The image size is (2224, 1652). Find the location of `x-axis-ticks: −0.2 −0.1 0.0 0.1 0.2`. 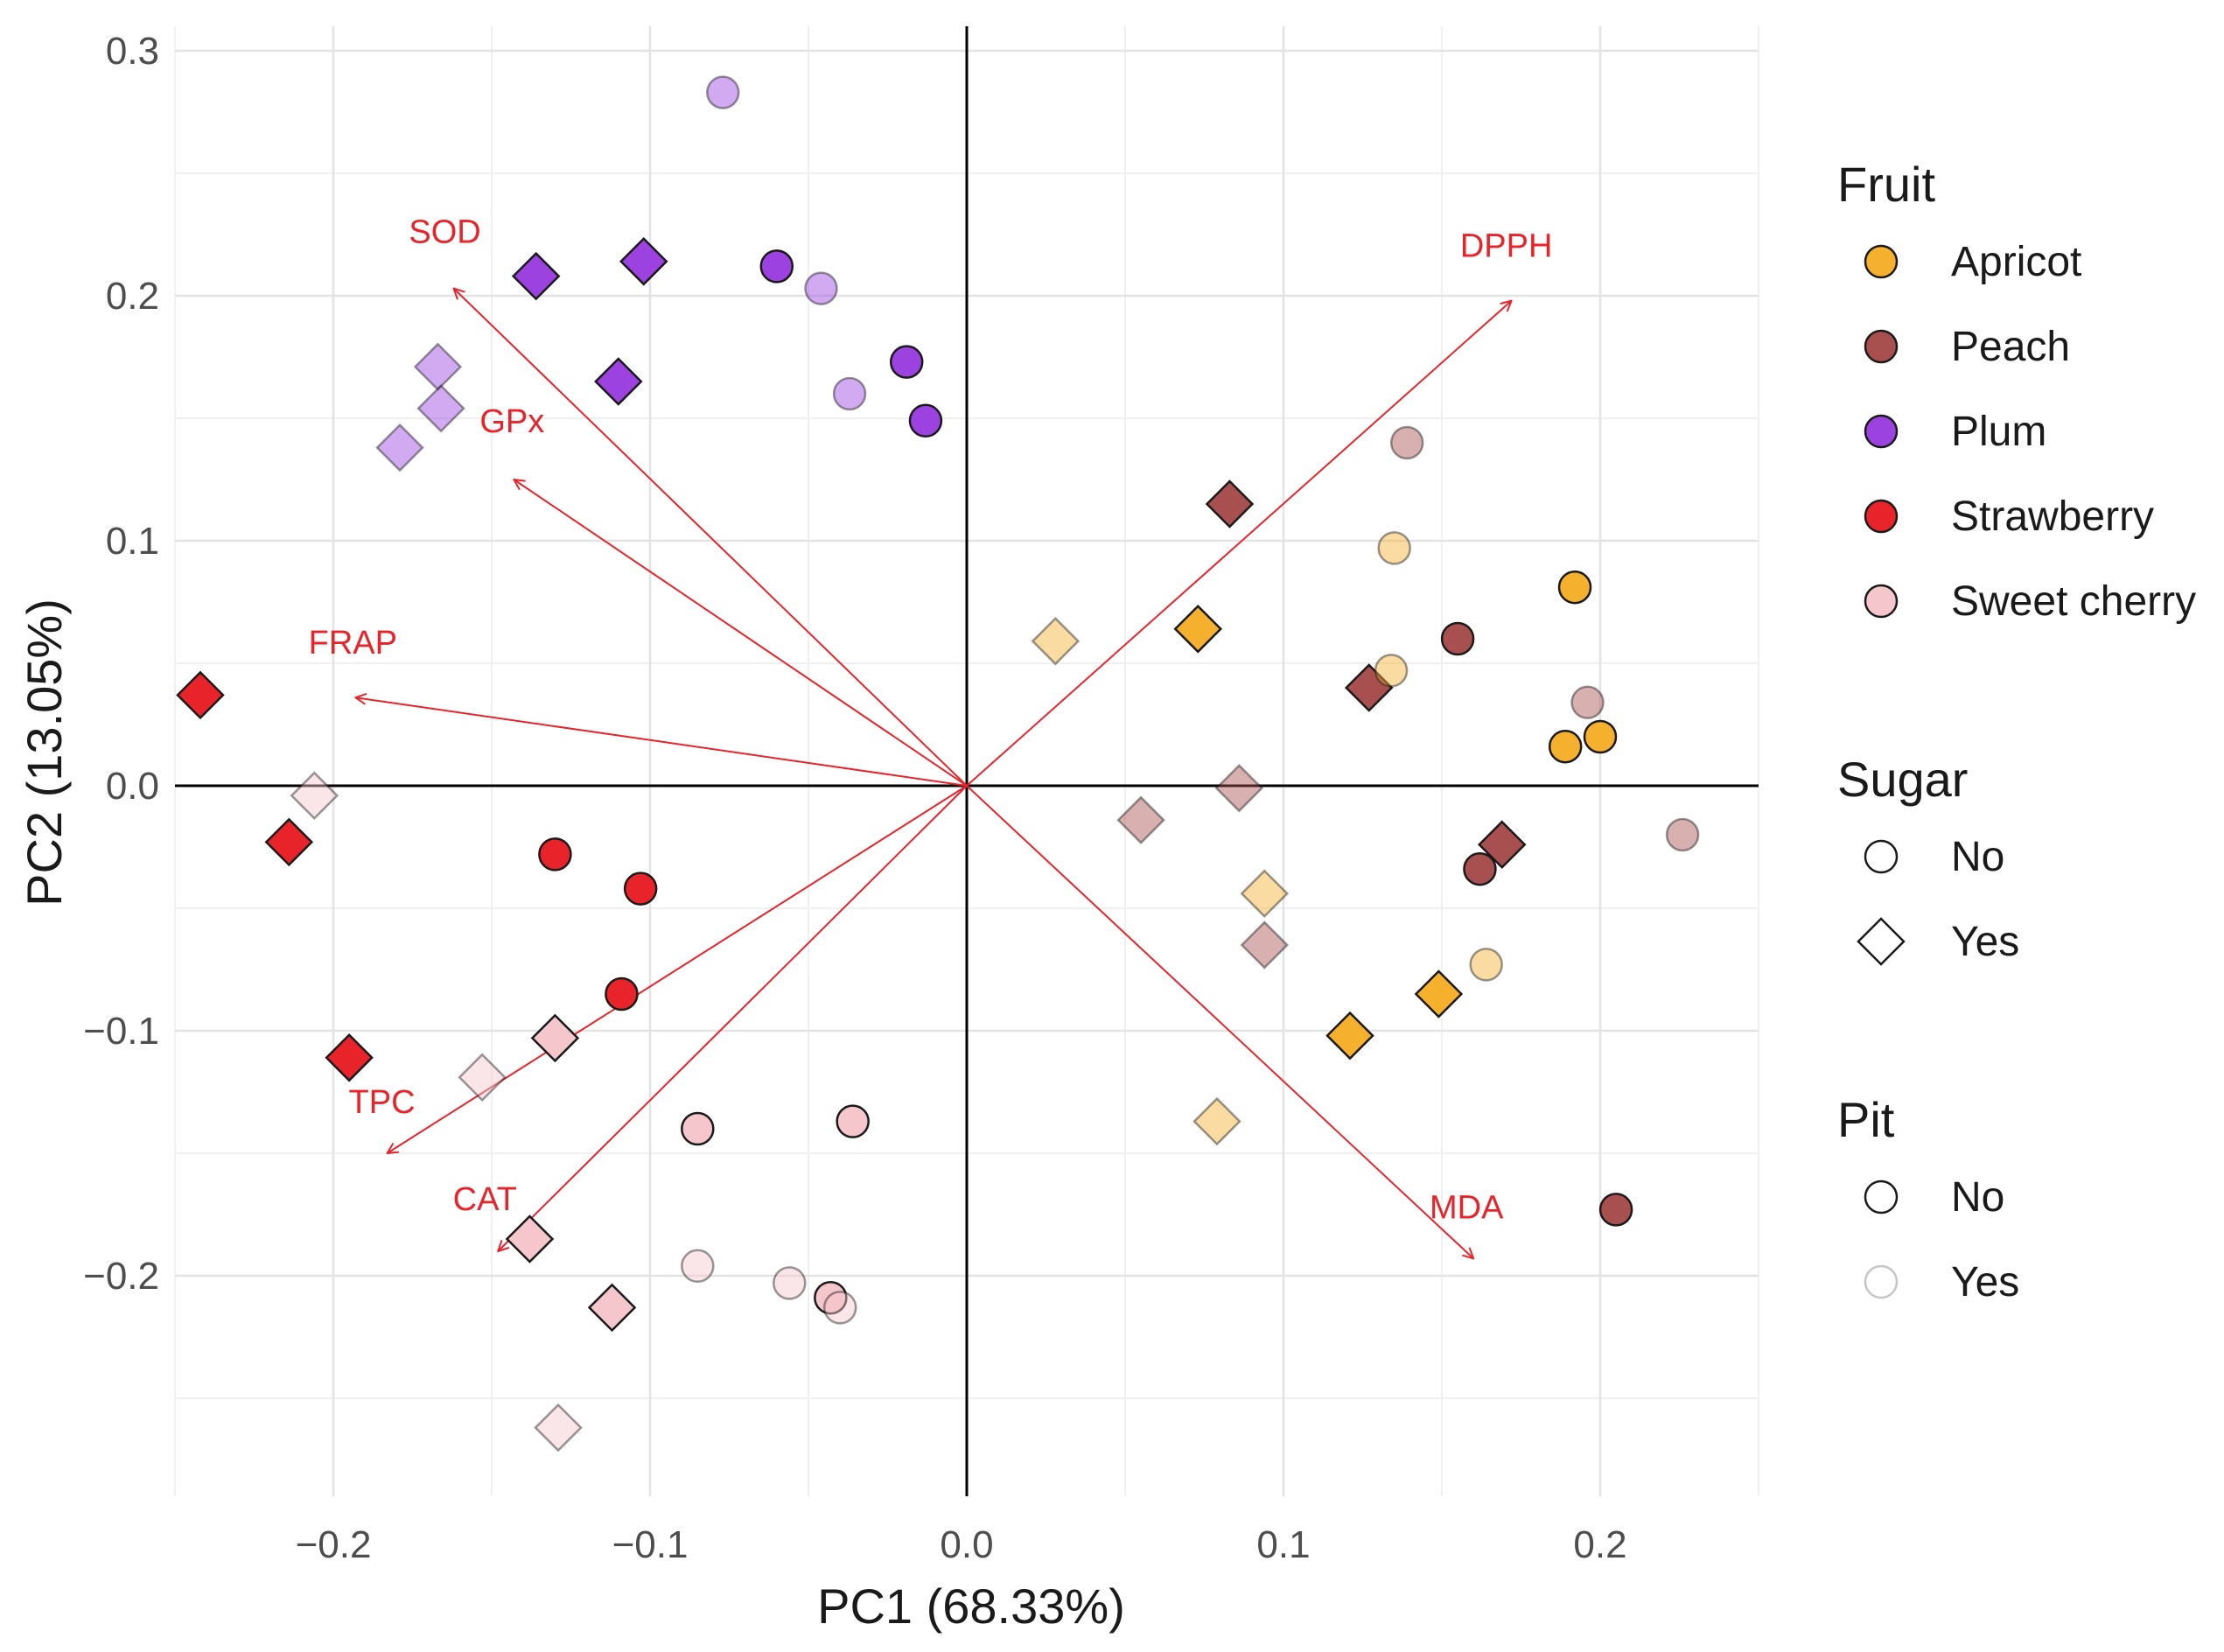

x-axis-ticks: −0.2 −0.1 0.0 0.1 0.2 is located at coordinates (962, 1544).